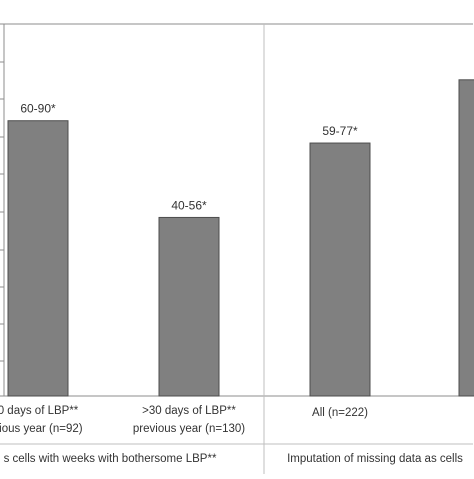 The image size is (474, 479). What do you see at coordinates (38, 109) in the screenshot?
I see `data-label: 60-90*` at bounding box center [38, 109].